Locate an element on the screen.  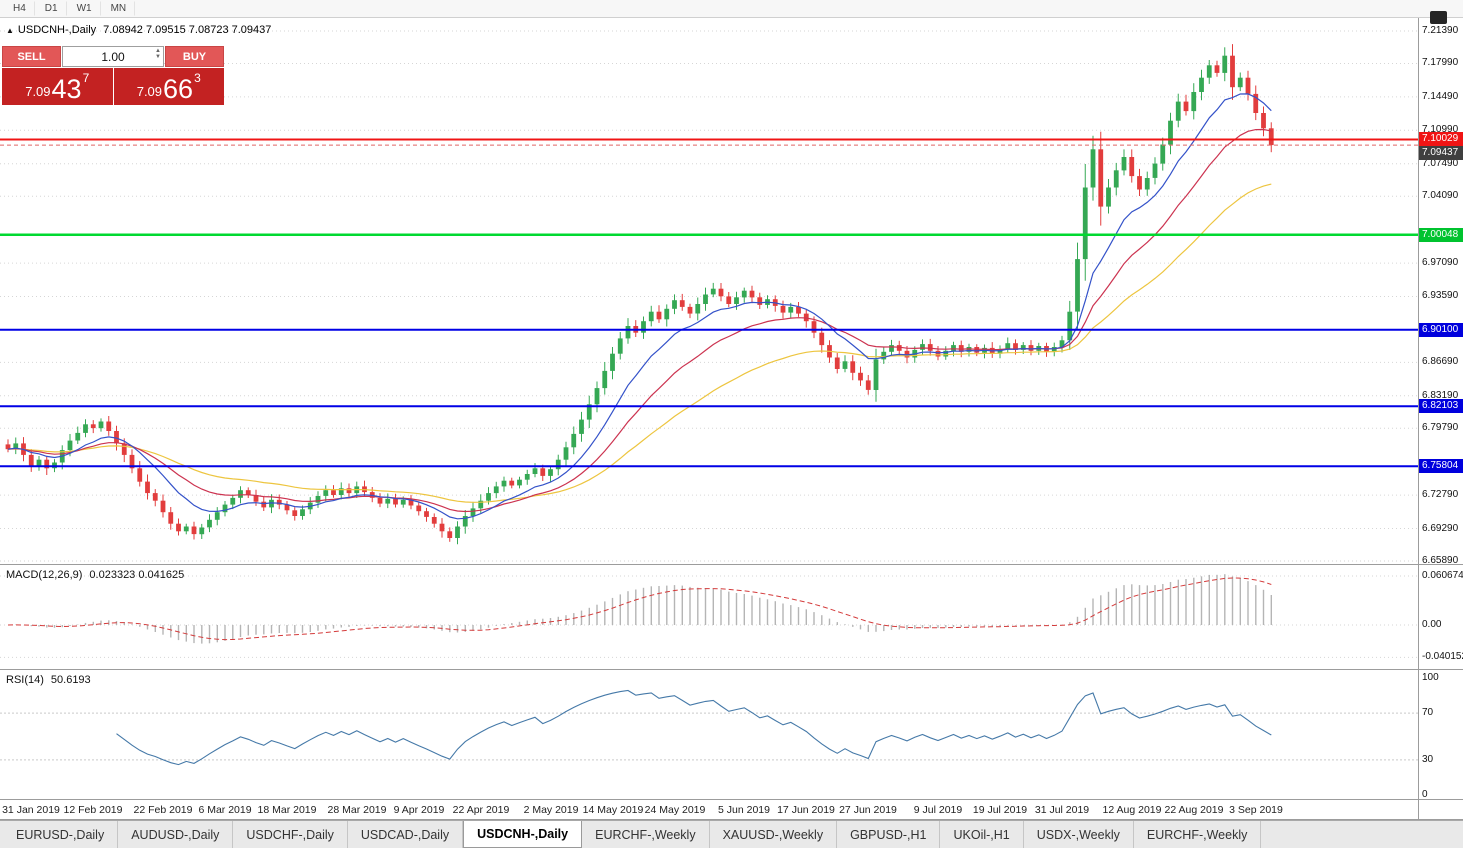
buy-price-display: 7.09 66 3 is located at coordinates (168, 86).